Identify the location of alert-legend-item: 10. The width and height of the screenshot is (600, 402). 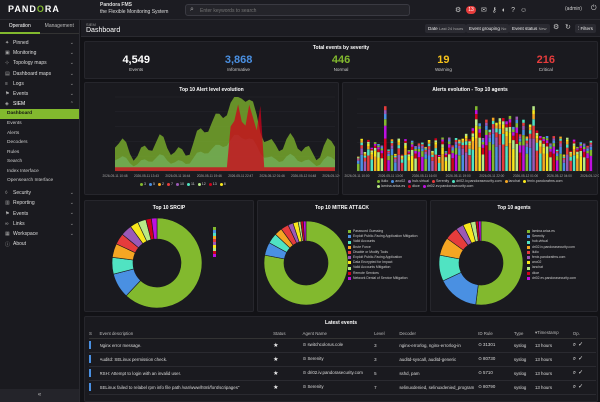
(180, 184).